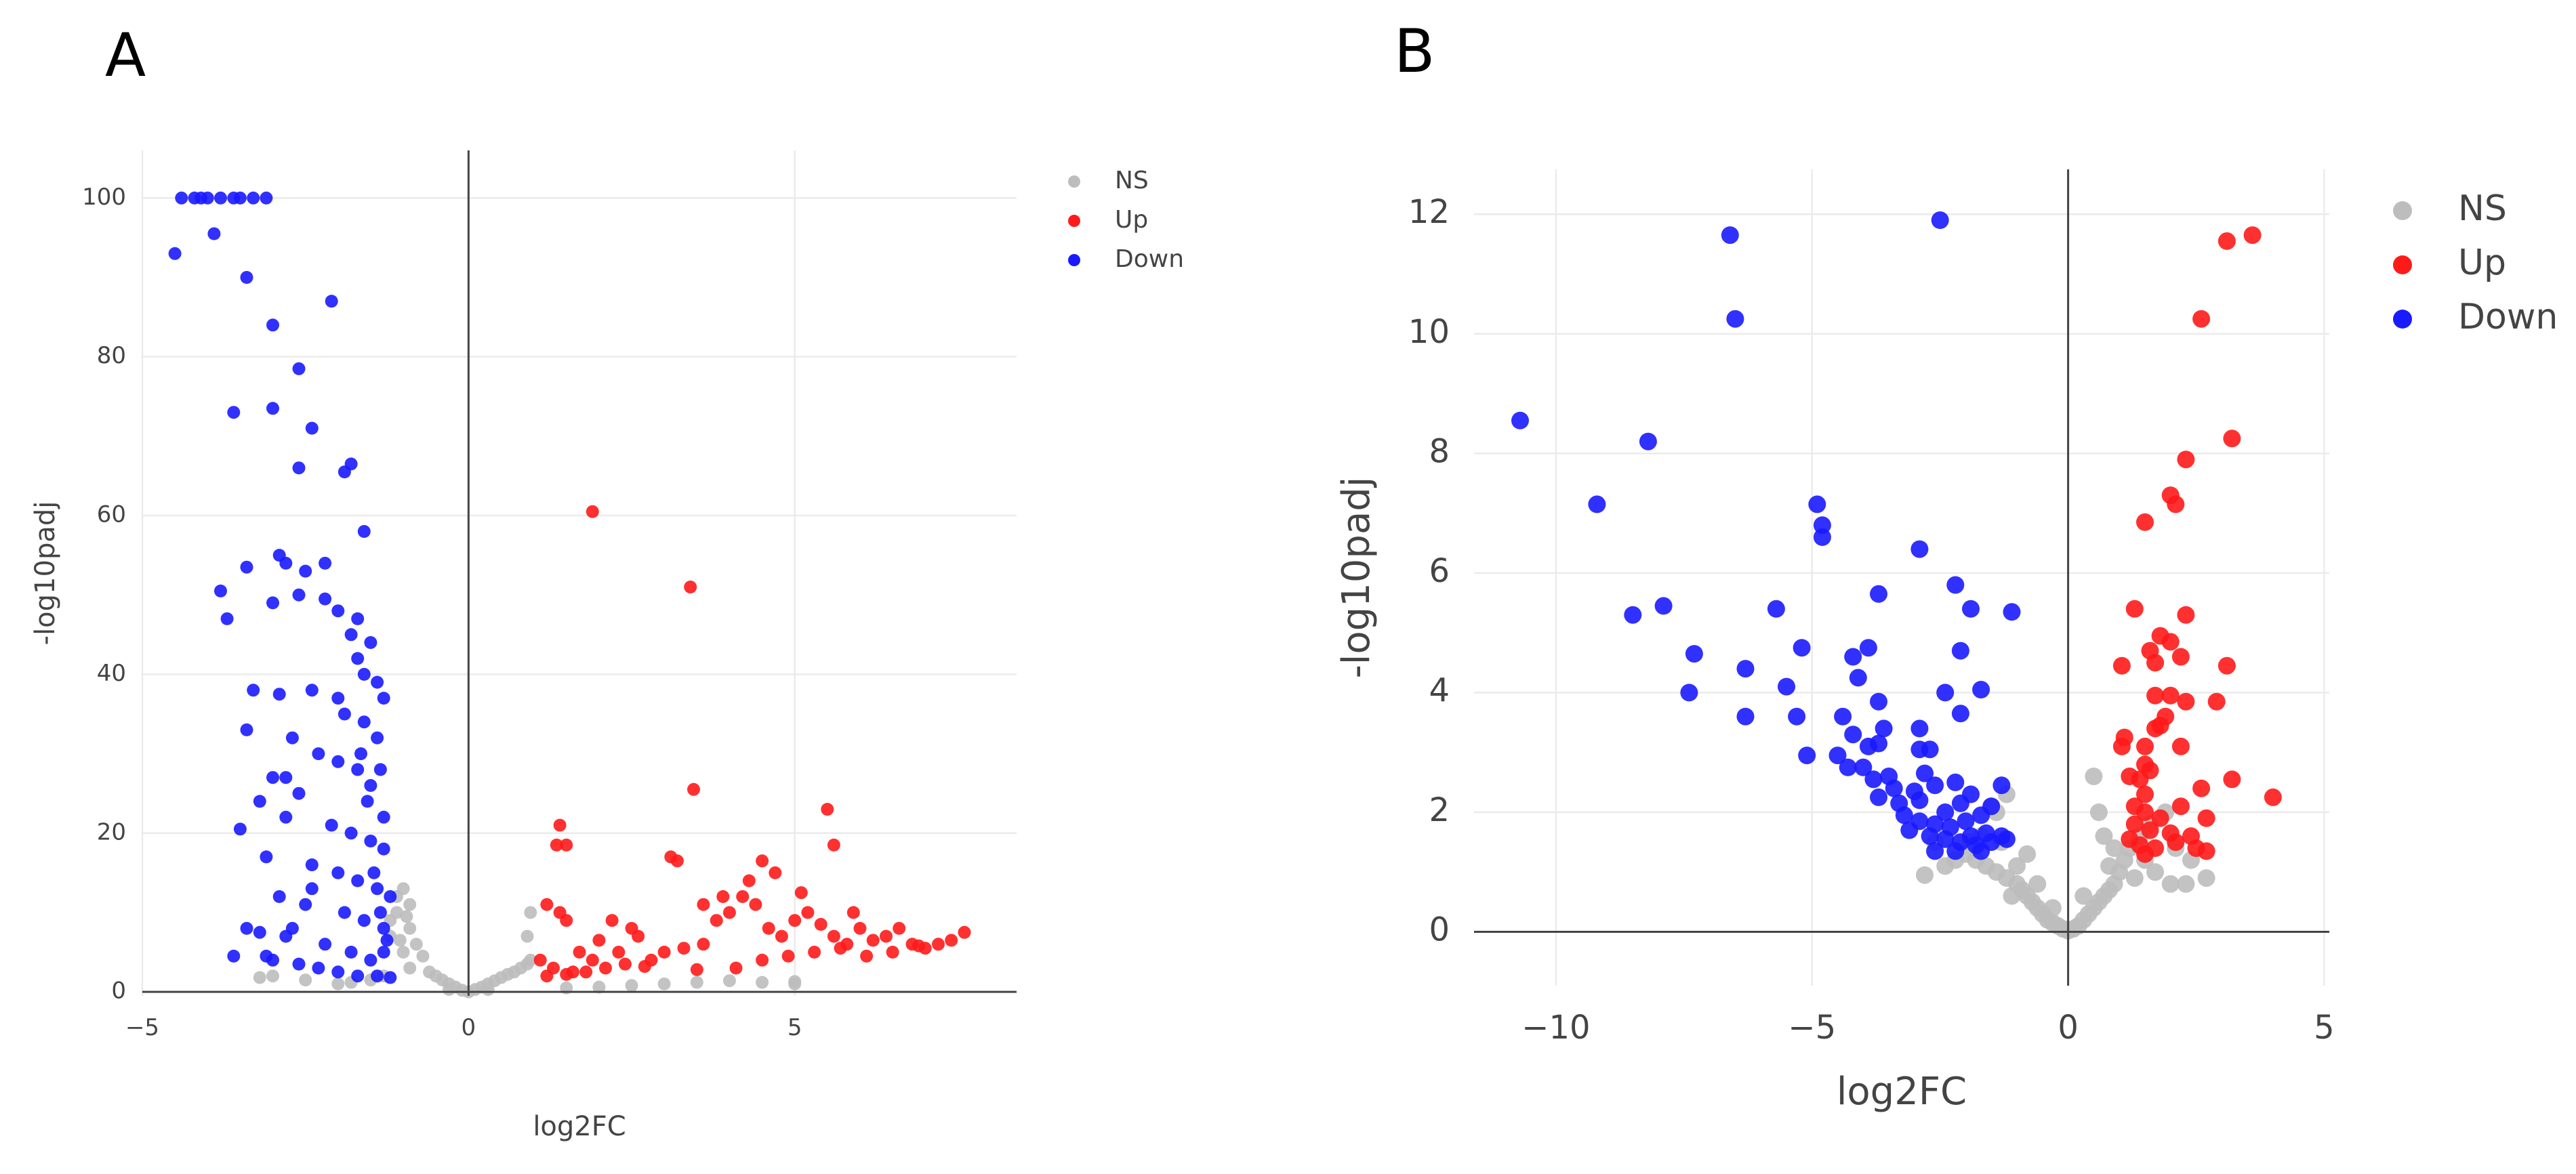 This screenshot has height=1174, width=2576. Describe the element at coordinates (1132, 220) in the screenshot. I see `legend-label-up-a: Up` at that location.